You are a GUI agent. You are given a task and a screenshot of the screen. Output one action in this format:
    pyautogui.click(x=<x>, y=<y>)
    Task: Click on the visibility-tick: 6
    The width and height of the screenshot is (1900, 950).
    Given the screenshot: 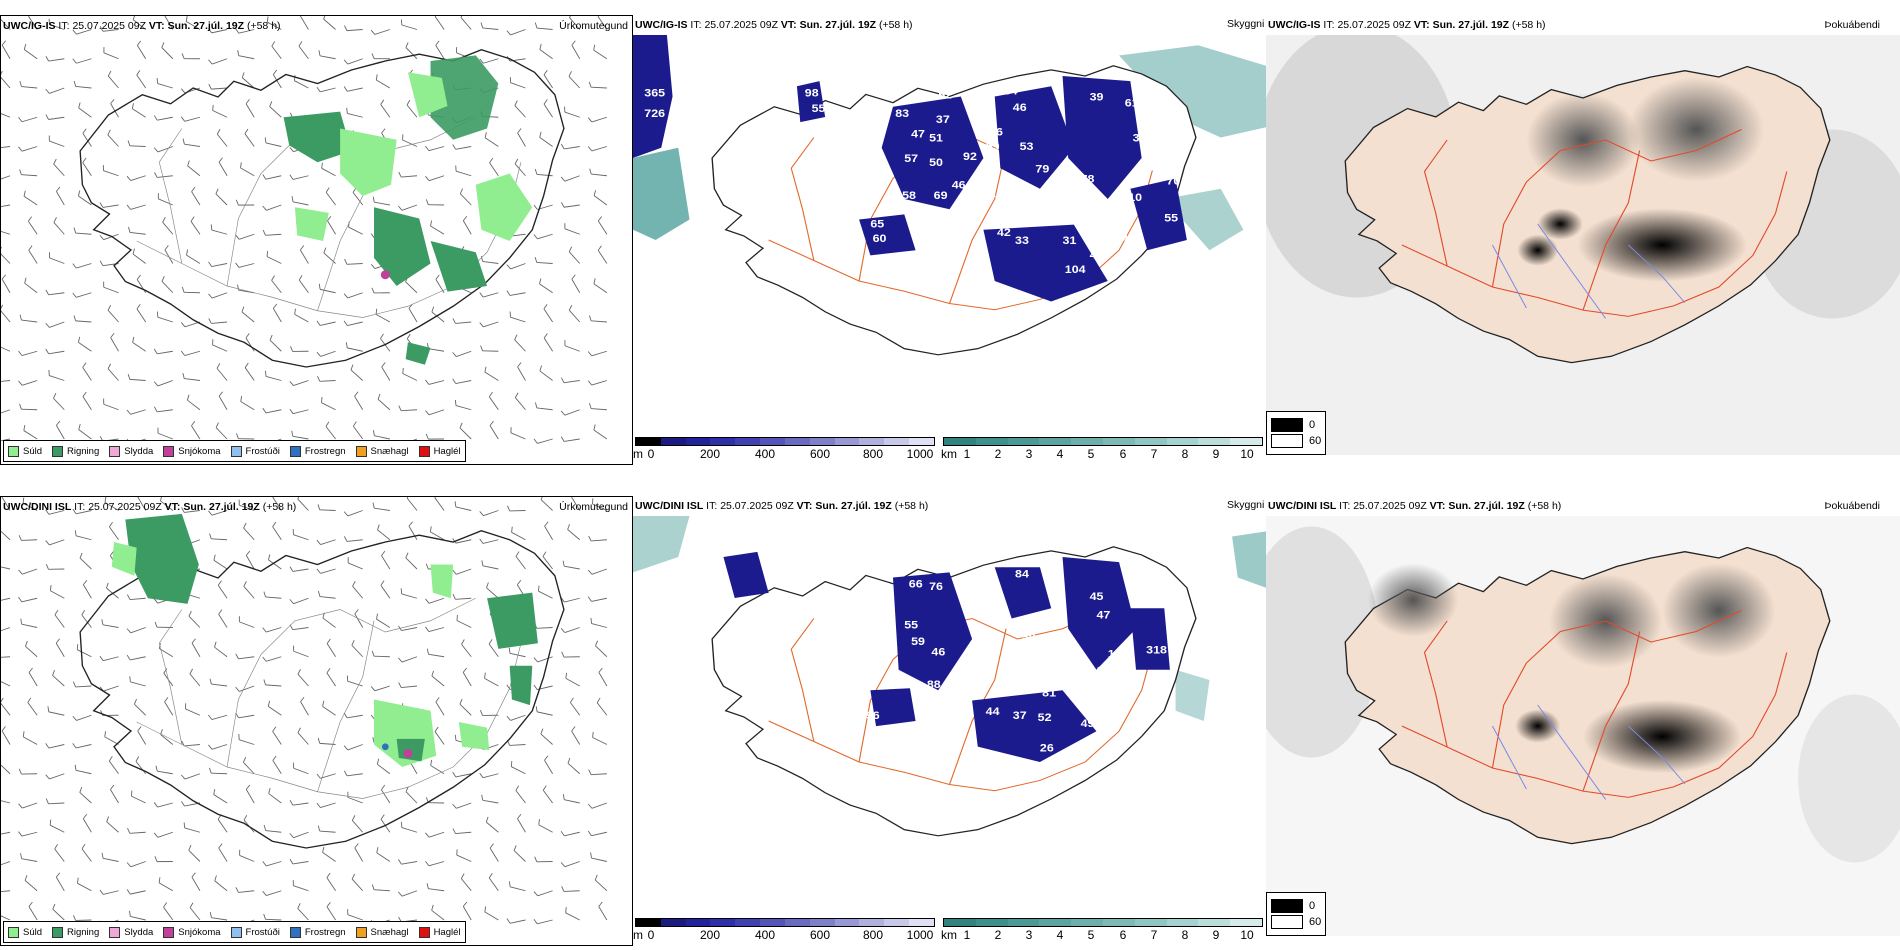 What is the action you would take?
    pyautogui.click(x=1123, y=935)
    